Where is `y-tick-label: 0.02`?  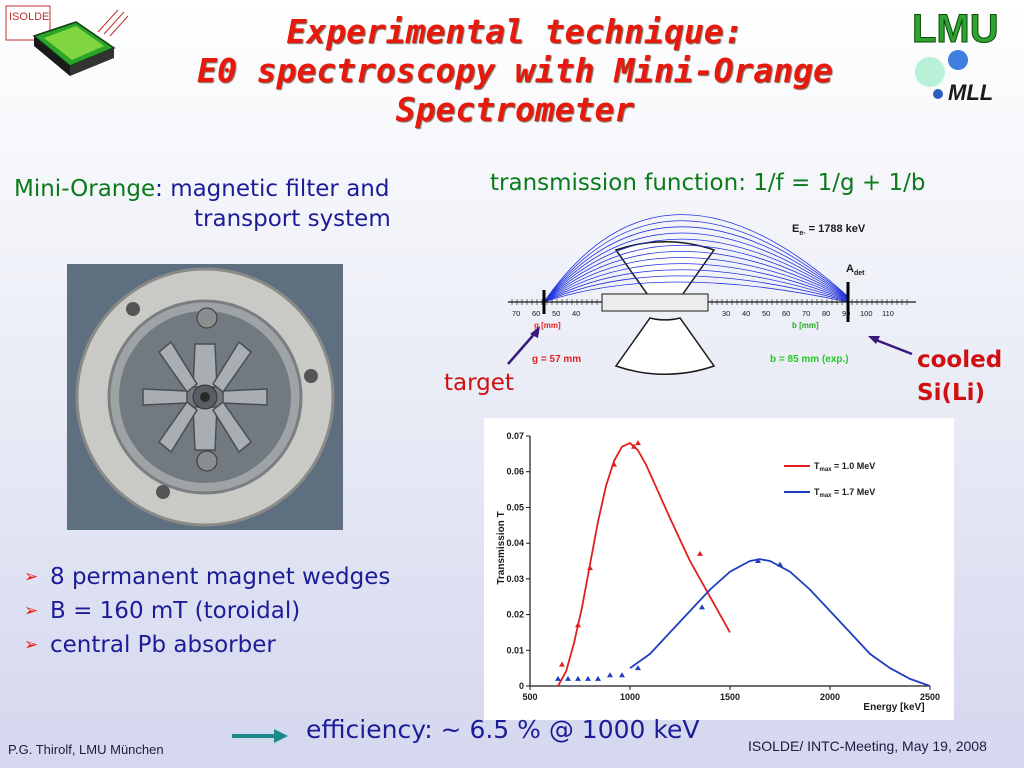
y-tick-label: 0.02 is located at coordinates (515, 615).